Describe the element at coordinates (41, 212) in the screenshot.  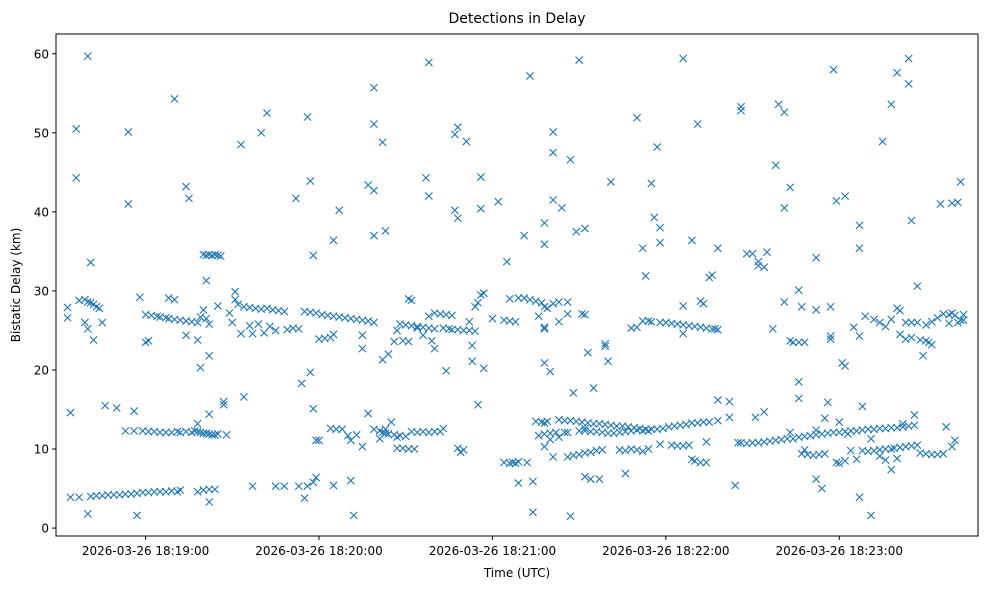
I see `y-tick-label: 40` at that location.